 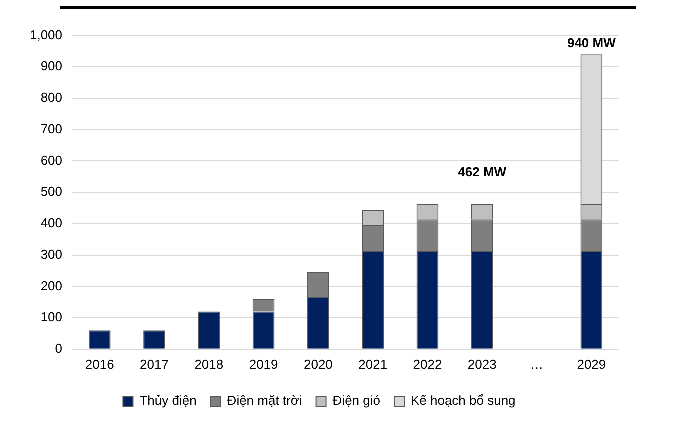 I want to click on y-tick-label: 900, so click(x=51, y=66).